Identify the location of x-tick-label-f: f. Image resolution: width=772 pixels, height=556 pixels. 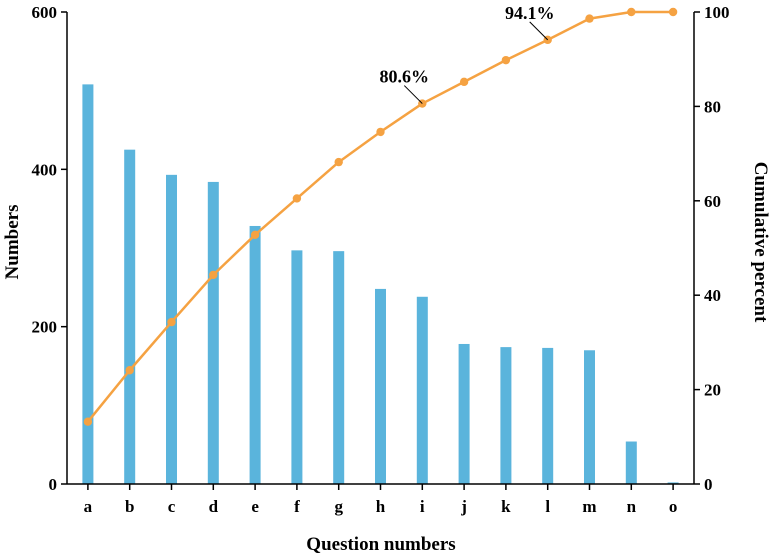
(297, 506).